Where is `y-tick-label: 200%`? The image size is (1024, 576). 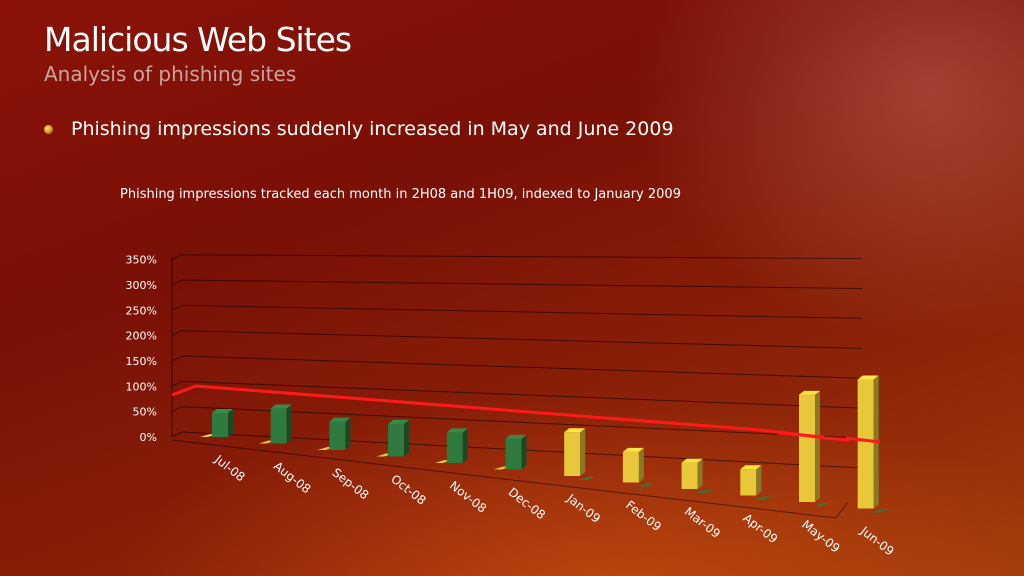 y-tick-label: 200% is located at coordinates (141, 336).